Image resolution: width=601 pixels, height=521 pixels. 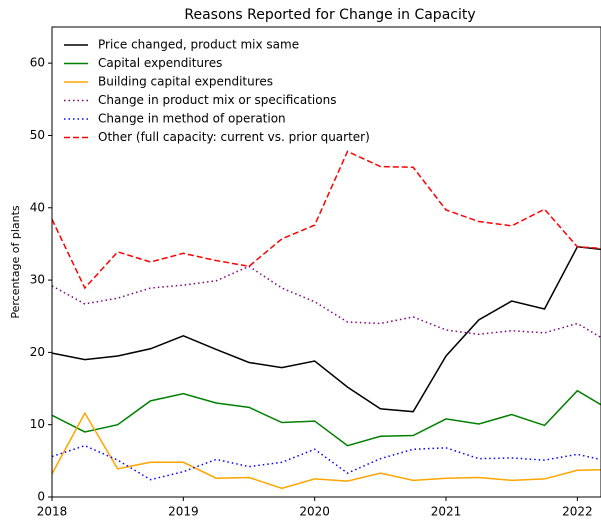 What do you see at coordinates (52, 512) in the screenshot?
I see `x-tick-label: 2018` at bounding box center [52, 512].